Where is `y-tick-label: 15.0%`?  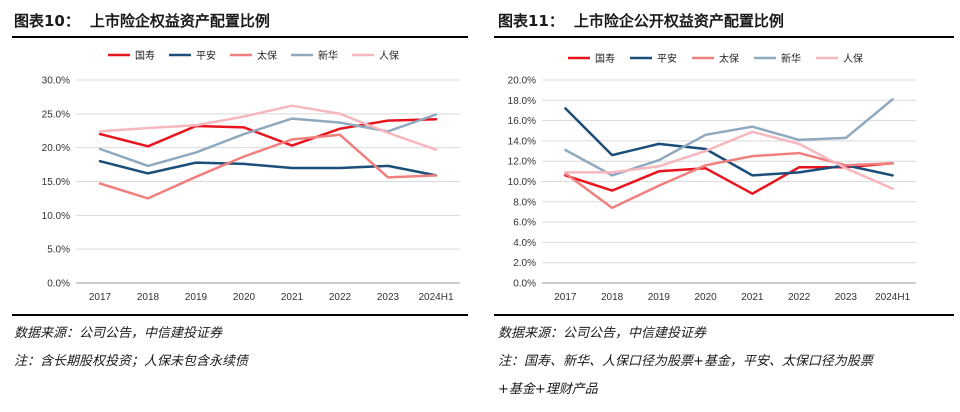 y-tick-label: 15.0% is located at coordinates (56, 182).